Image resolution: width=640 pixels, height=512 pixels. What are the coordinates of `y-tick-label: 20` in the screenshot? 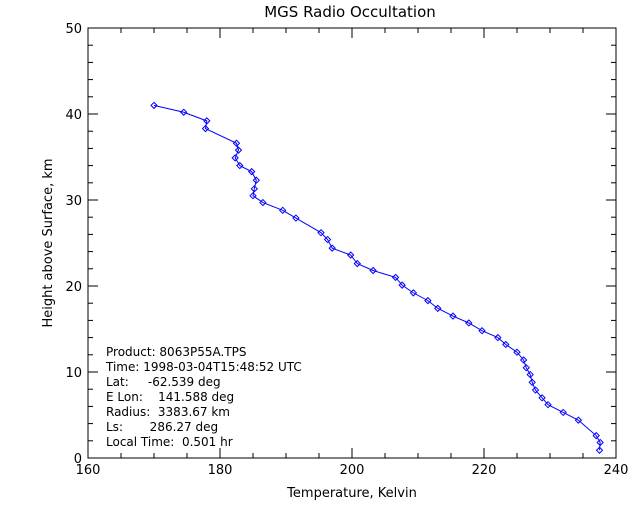 It's located at (73, 287).